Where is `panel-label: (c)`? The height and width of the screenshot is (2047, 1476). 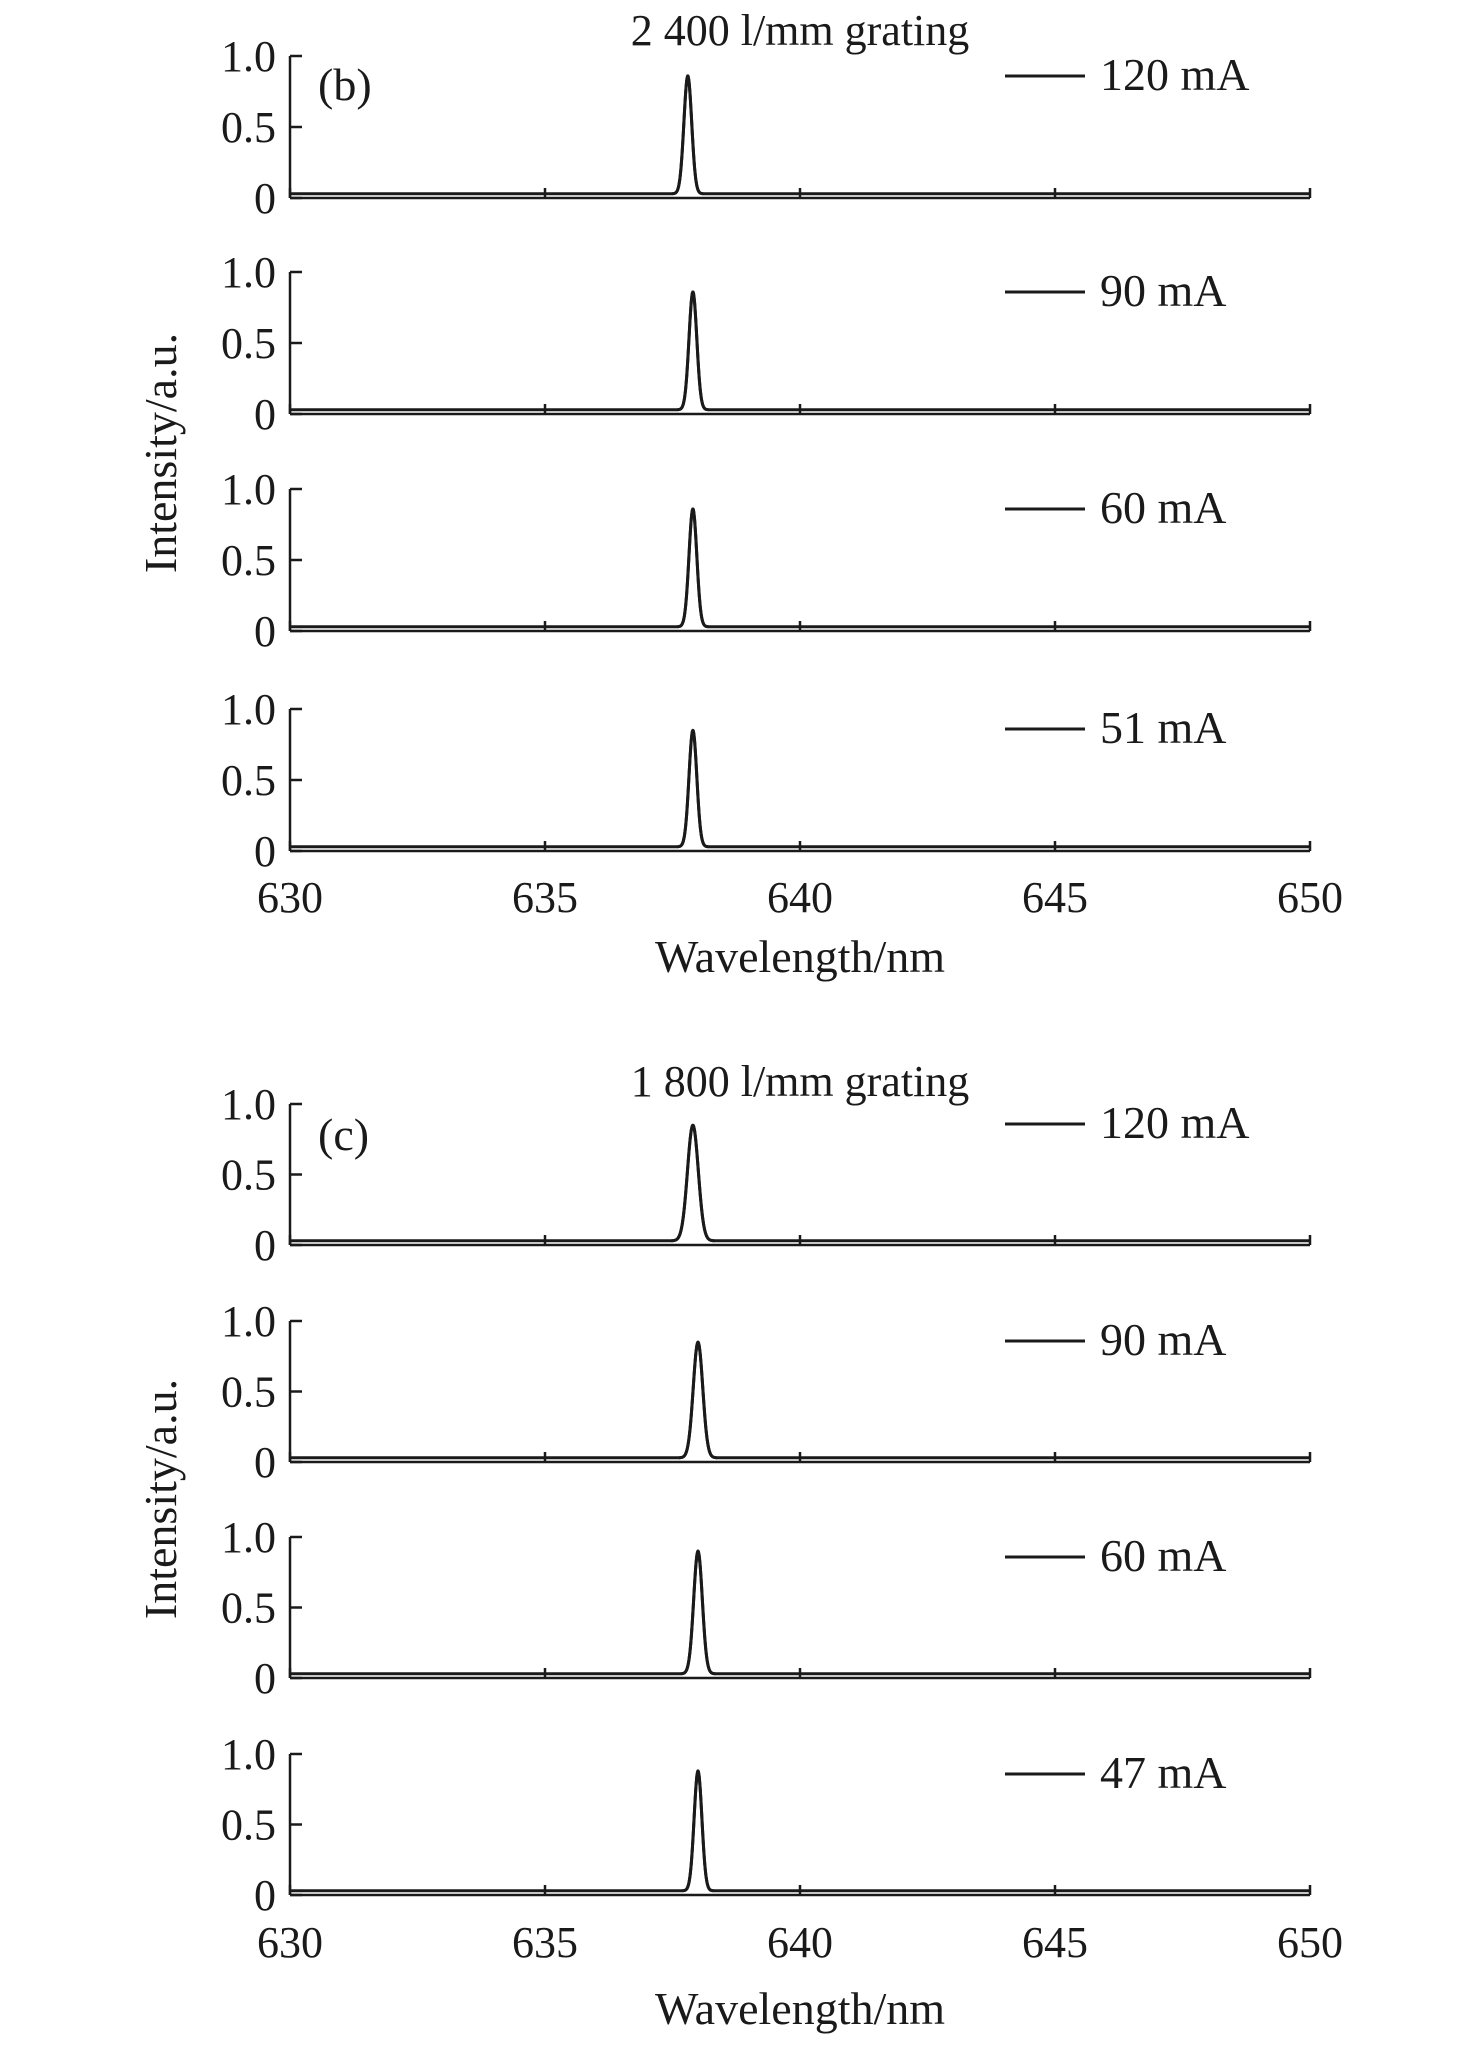
panel-label: (c) is located at coordinates (343, 1134).